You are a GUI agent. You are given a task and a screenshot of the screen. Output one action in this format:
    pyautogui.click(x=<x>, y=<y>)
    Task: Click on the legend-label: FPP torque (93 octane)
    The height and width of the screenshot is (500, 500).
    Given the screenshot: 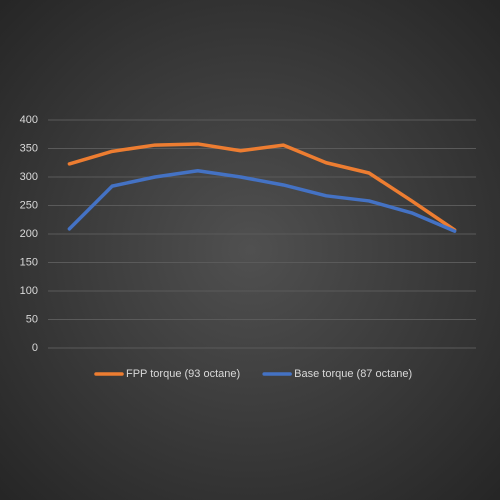 What is the action you would take?
    pyautogui.click(x=183, y=374)
    